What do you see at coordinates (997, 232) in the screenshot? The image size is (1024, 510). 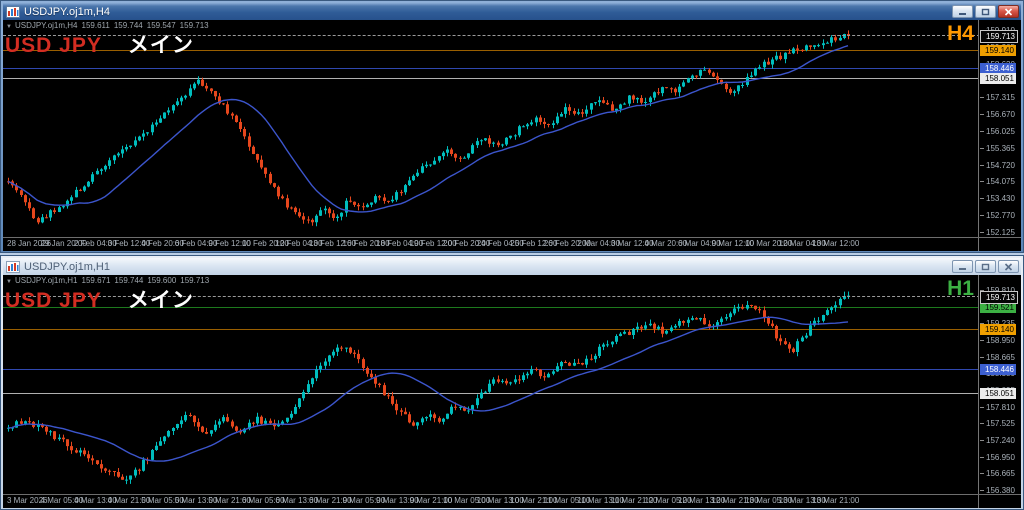 I see `price-tick-label: 152.125` at bounding box center [997, 232].